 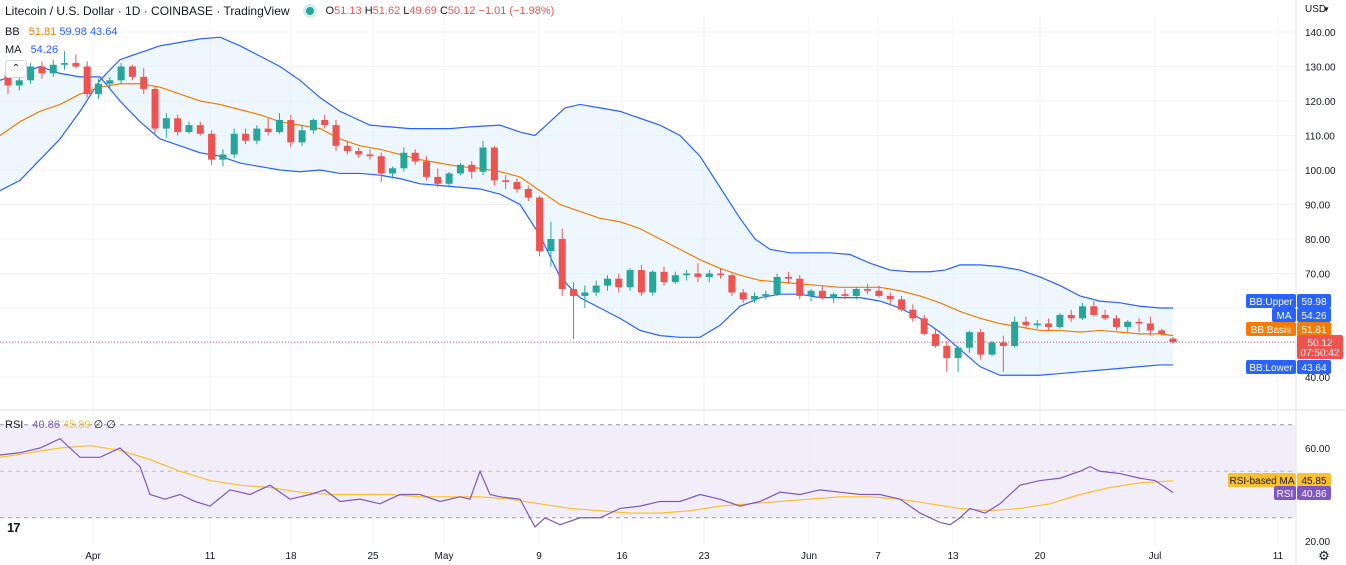 What do you see at coordinates (1324, 555) in the screenshot?
I see `settings-icon: ⚙` at bounding box center [1324, 555].